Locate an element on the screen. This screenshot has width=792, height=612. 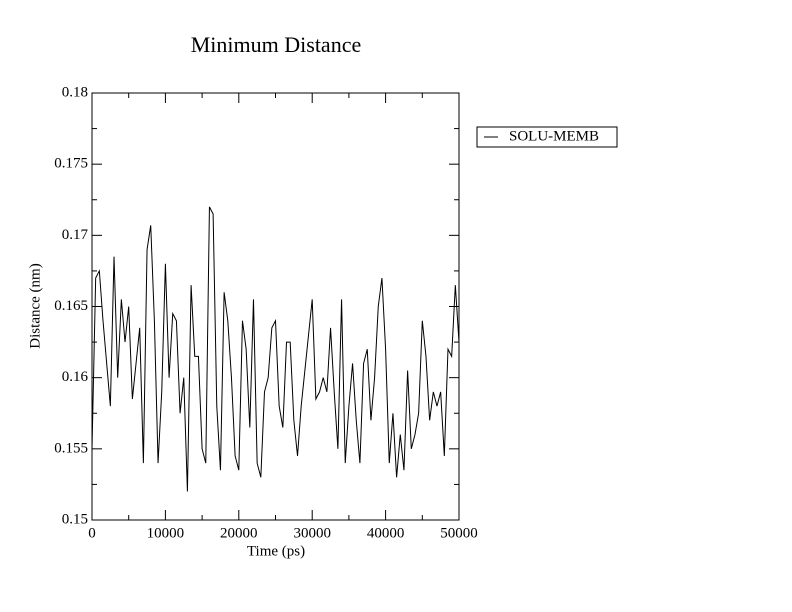
y-tick-label: 0.17 is located at coordinates (75, 235).